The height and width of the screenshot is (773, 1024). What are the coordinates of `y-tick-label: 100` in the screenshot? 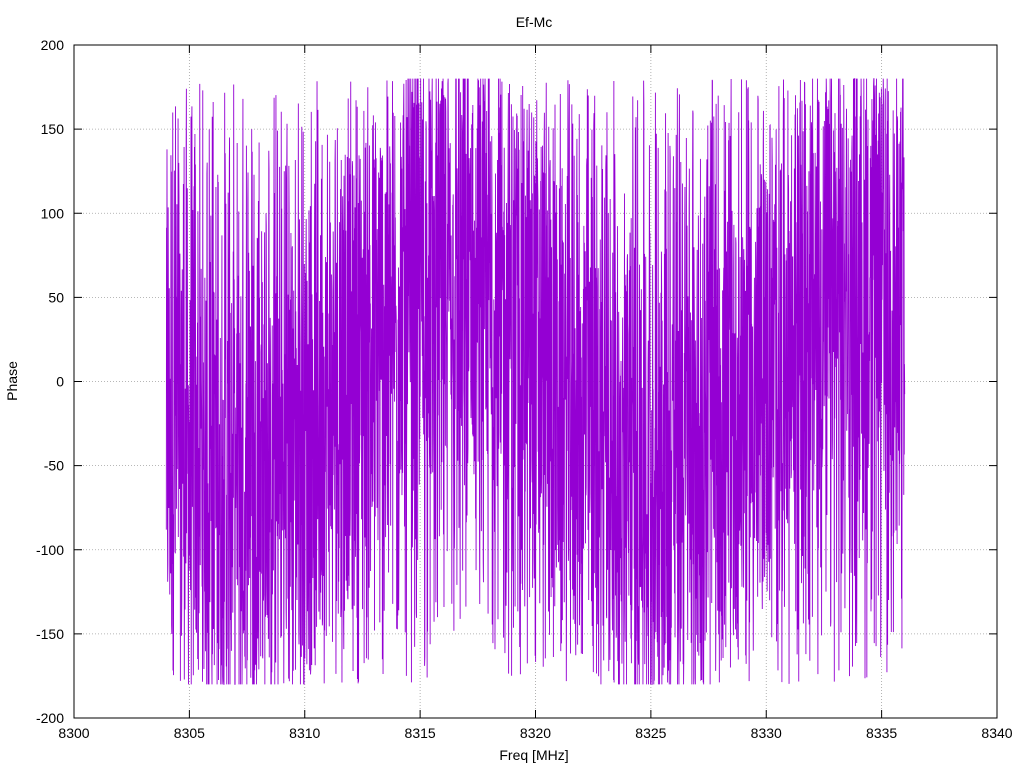 It's located at (53, 213).